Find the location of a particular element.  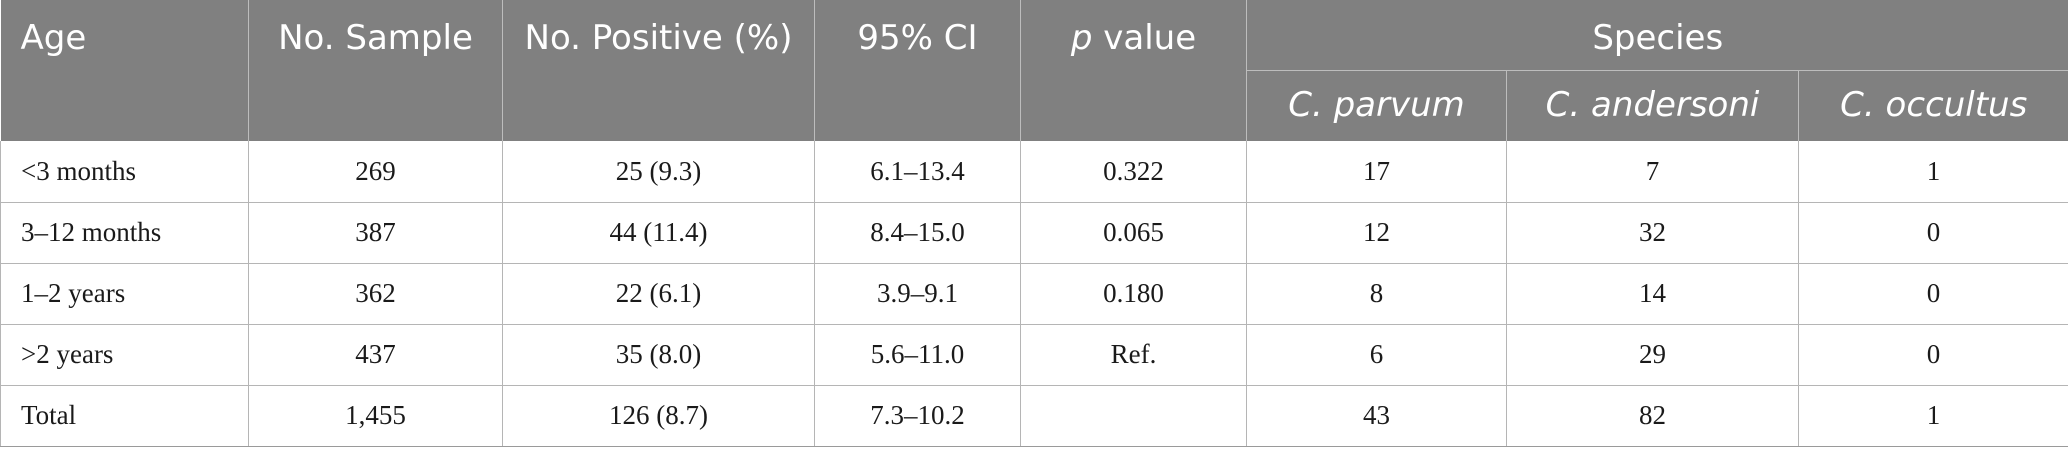

cell-age: Total is located at coordinates (124, 416).